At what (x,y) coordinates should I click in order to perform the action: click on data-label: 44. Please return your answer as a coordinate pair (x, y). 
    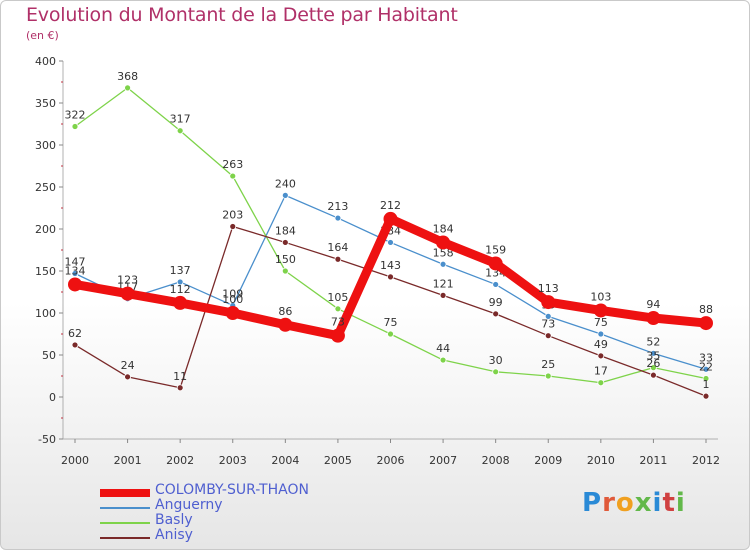
    Looking at the image, I should click on (443, 348).